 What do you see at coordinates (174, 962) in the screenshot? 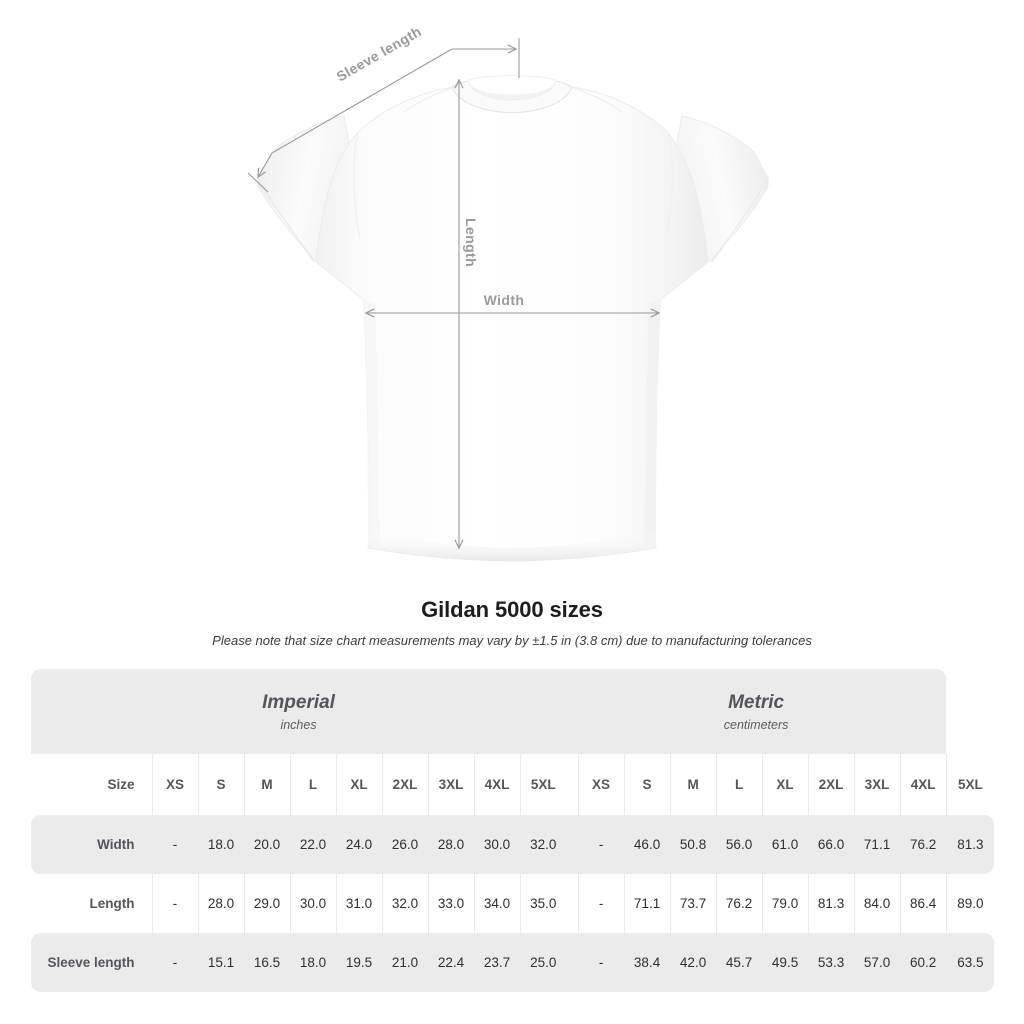
I see `cell-sleeve-imperial-xs: -` at bounding box center [174, 962].